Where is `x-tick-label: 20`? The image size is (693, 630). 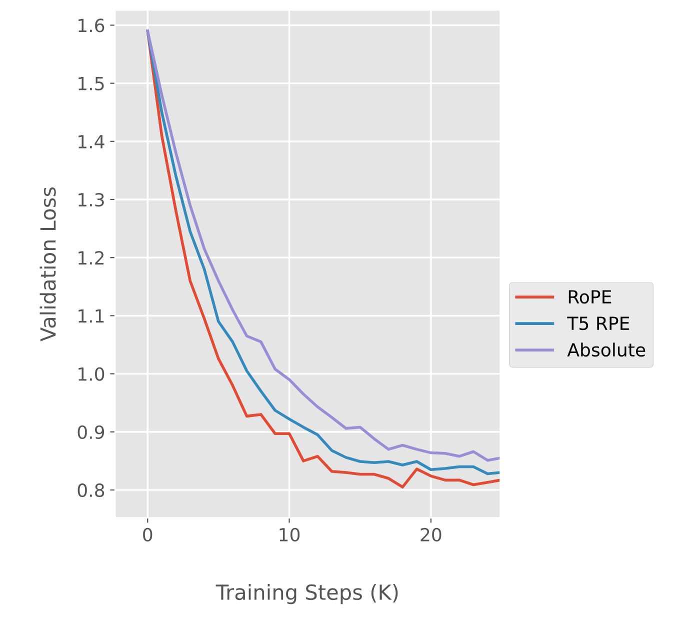 x-tick-label: 20 is located at coordinates (431, 535).